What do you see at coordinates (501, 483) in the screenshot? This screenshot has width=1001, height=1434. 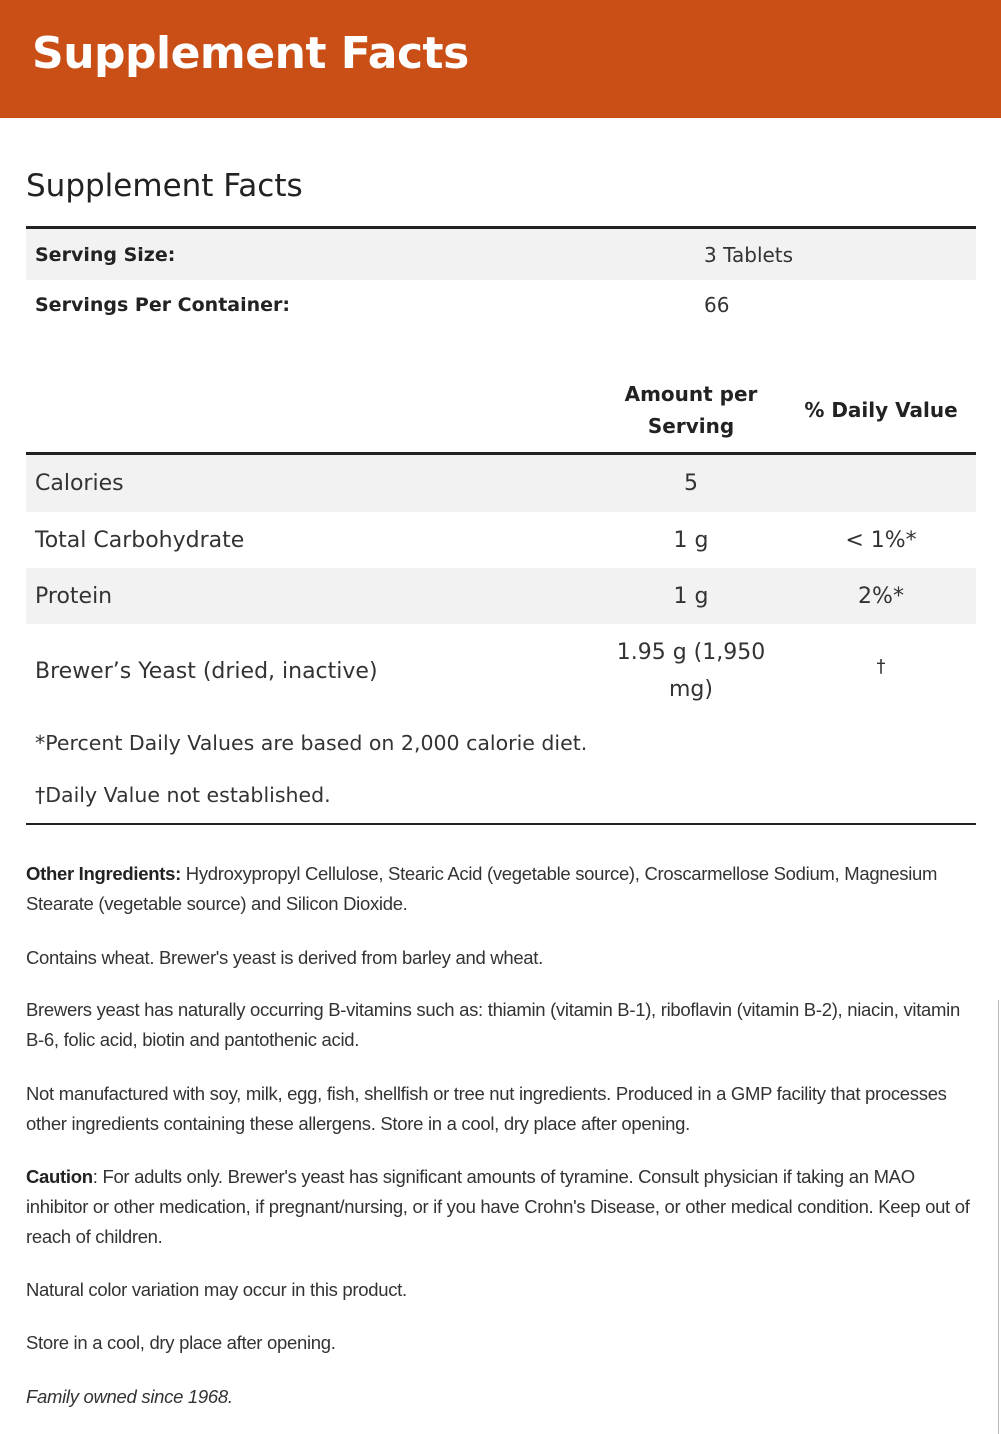 I see `nutrient-row: Calories 5` at bounding box center [501, 483].